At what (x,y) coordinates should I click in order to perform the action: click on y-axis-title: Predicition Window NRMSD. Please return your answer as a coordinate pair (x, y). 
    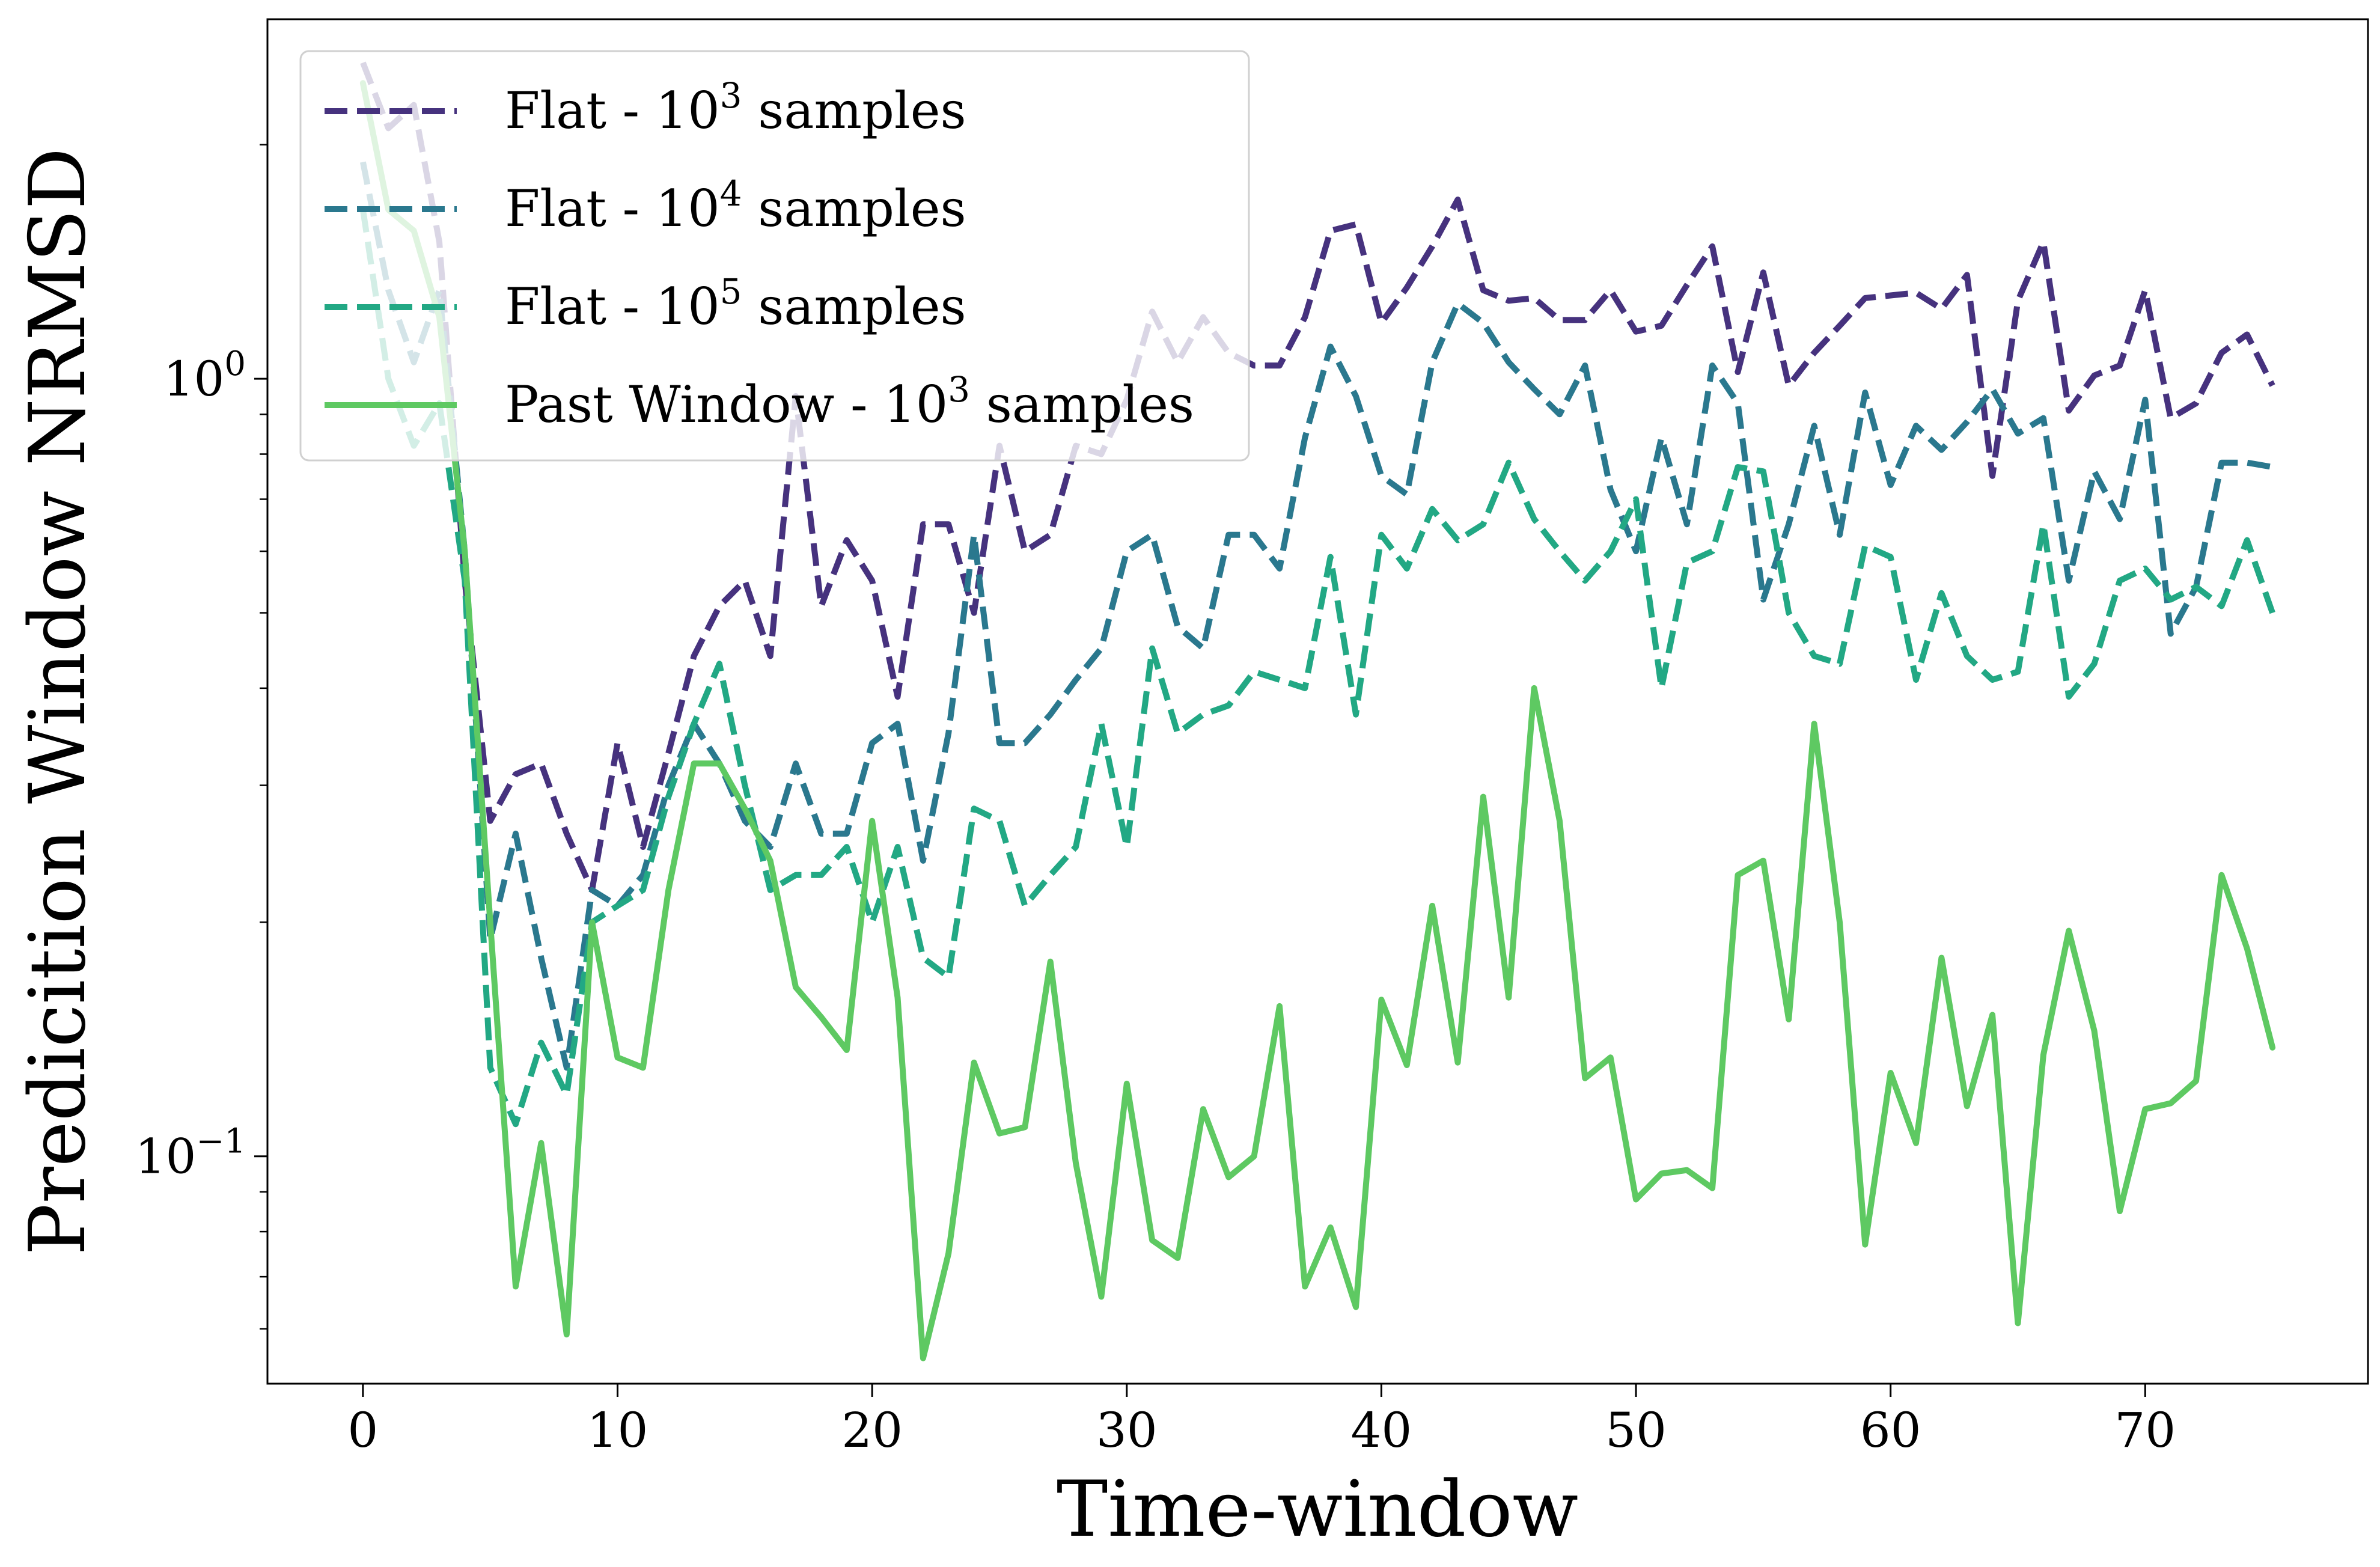
    Looking at the image, I should click on (58, 702).